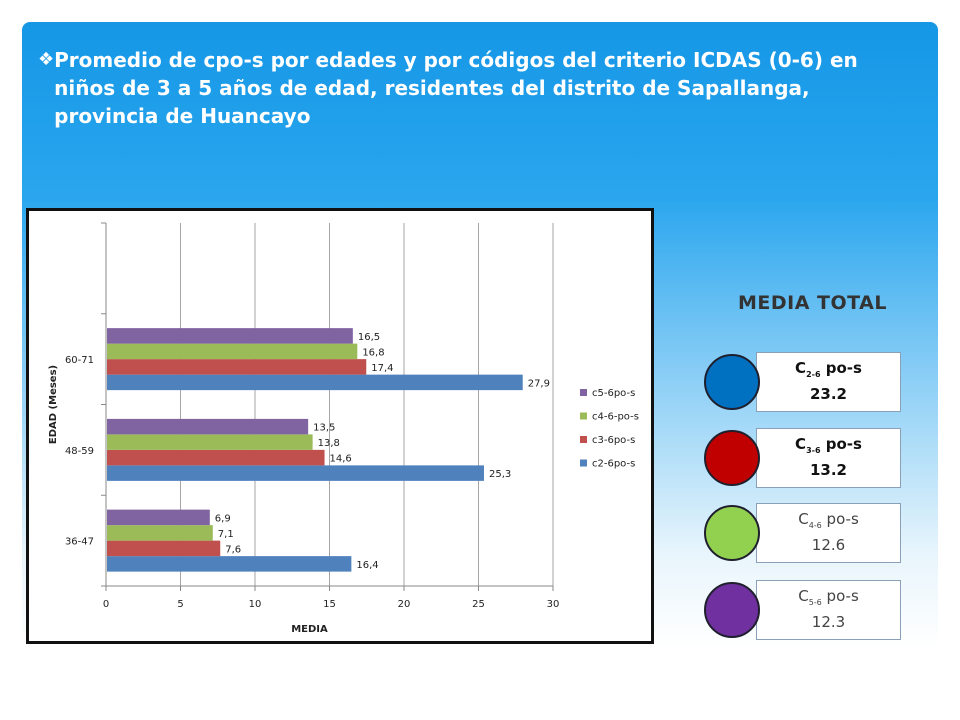 The height and width of the screenshot is (720, 960). What do you see at coordinates (180, 604) in the screenshot?
I see `x-tick-label: 5` at bounding box center [180, 604].